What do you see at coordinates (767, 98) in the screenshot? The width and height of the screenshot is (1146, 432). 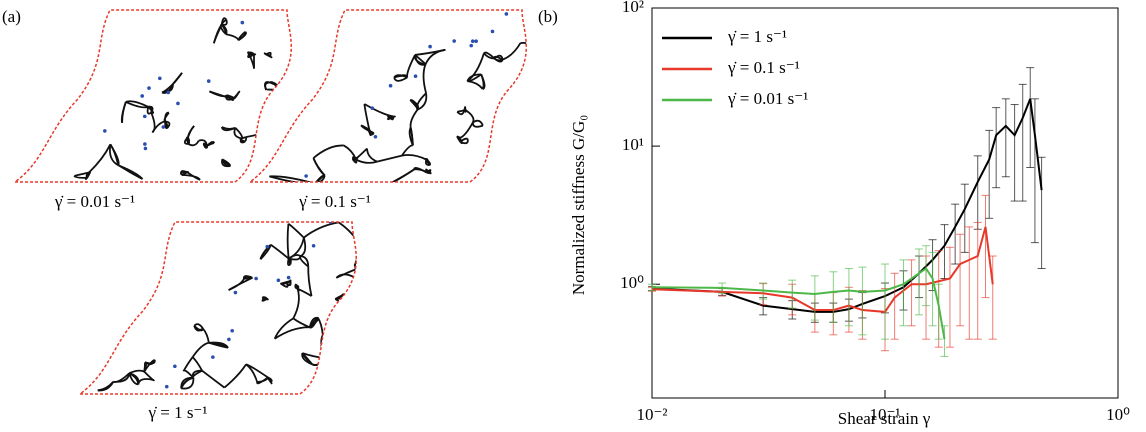 I see `legend-label: γ̇ = 0.01 s⁻¹` at bounding box center [767, 98].